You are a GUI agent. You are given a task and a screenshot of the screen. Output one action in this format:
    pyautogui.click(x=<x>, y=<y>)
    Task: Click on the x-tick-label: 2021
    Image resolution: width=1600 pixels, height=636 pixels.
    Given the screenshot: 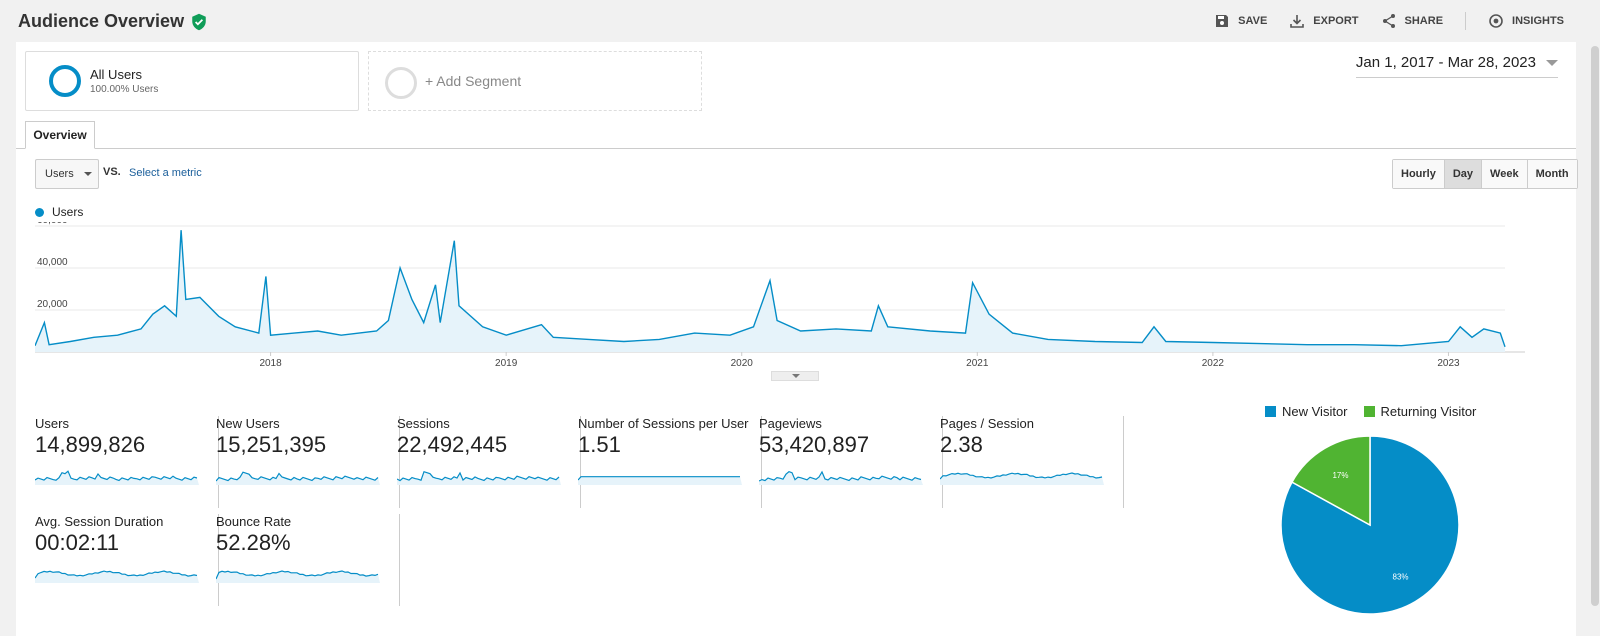 What is the action you would take?
    pyautogui.click(x=977, y=363)
    